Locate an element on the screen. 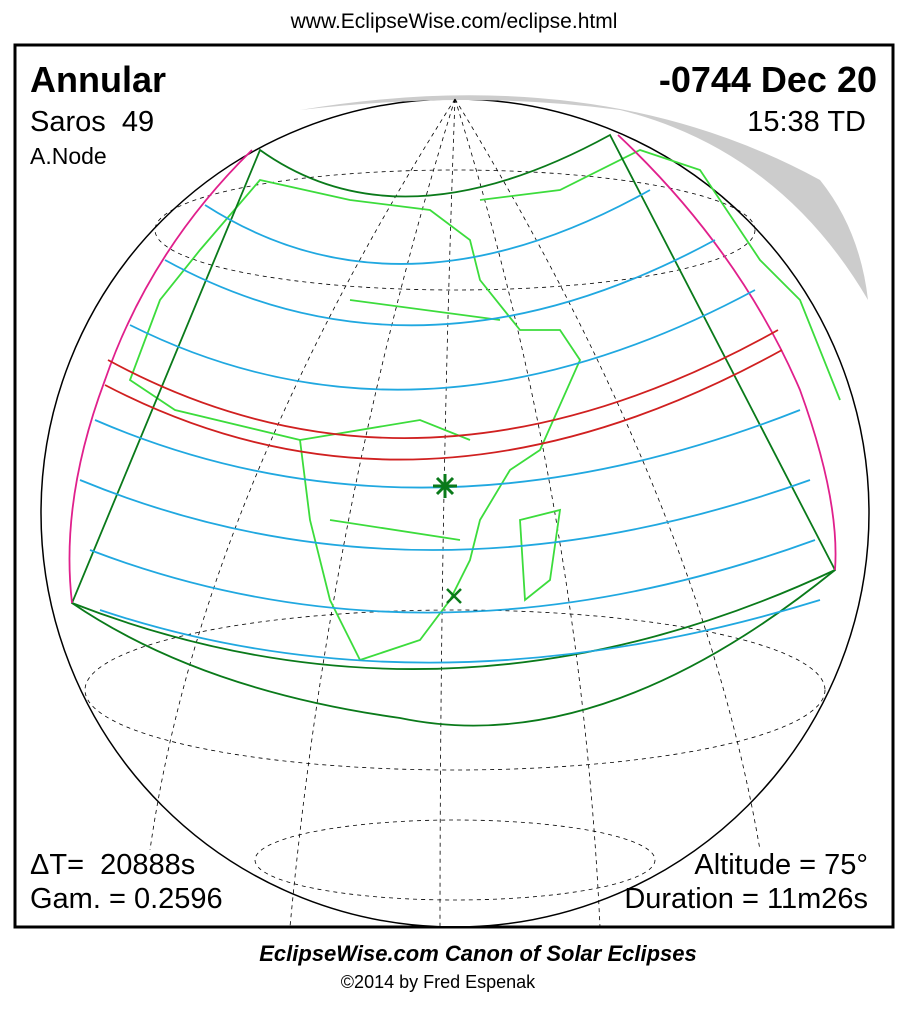 The width and height of the screenshot is (908, 1009). time: 15:38 TD is located at coordinates (806, 122).